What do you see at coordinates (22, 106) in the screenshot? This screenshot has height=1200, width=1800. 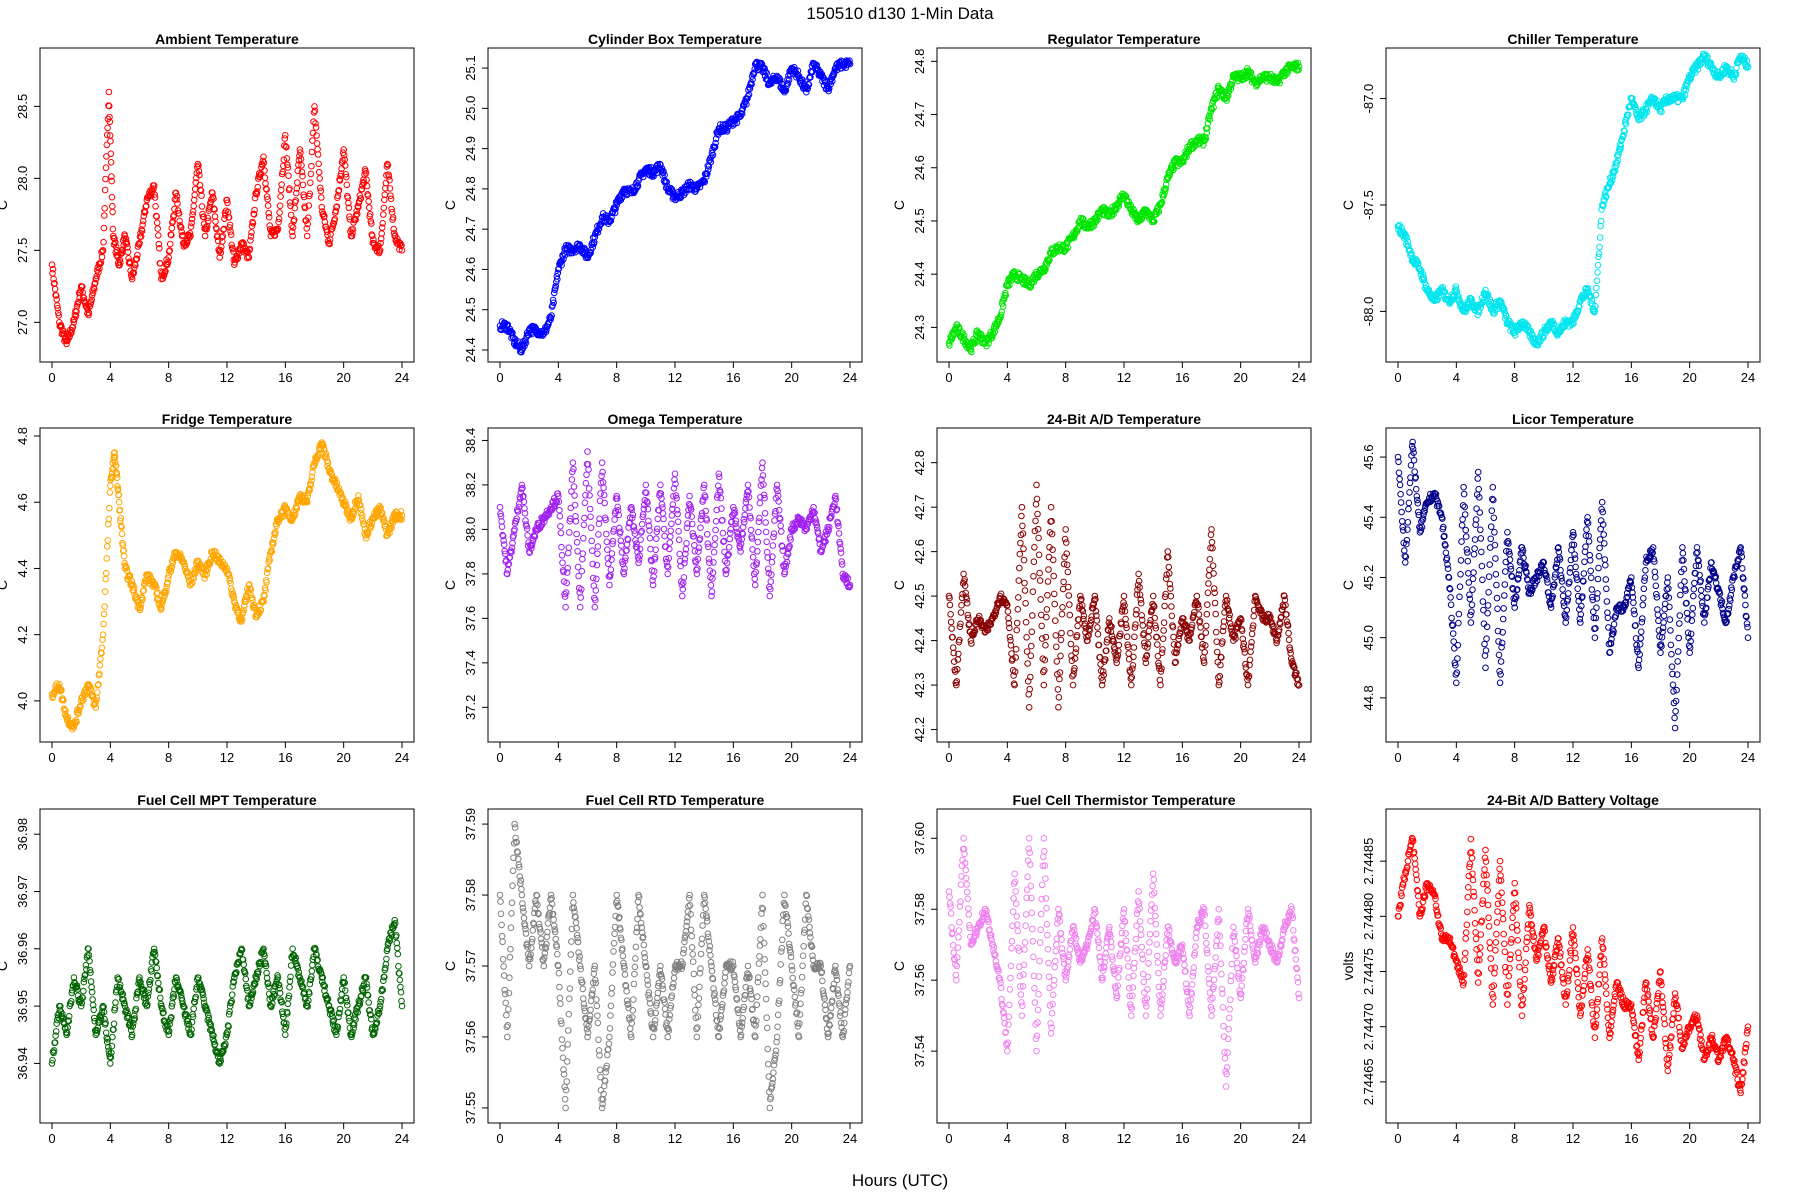 I see `y-tick-label: 28.5` at bounding box center [22, 106].